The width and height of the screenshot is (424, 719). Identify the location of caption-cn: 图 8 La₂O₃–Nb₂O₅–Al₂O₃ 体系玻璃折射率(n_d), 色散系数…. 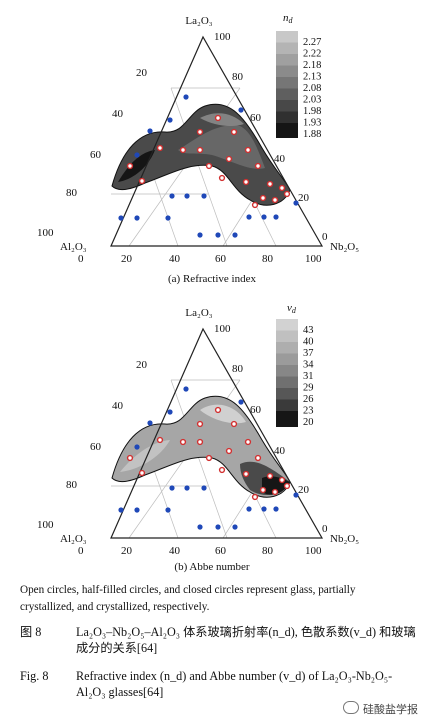
(220, 640).